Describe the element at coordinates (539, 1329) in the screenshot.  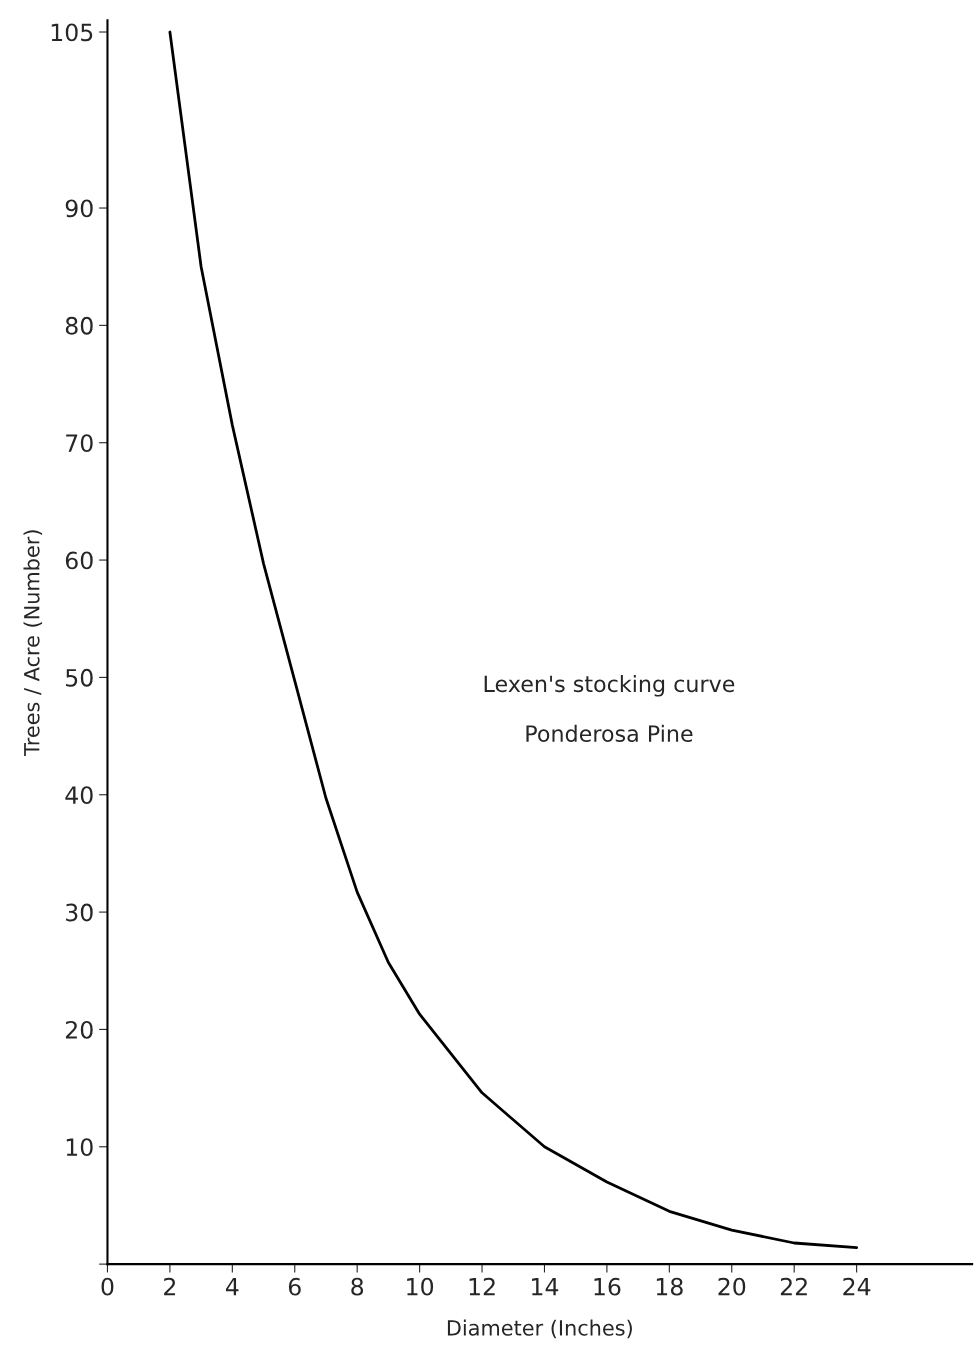
I see `x-axis-title: Diameter (Inches)` at that location.